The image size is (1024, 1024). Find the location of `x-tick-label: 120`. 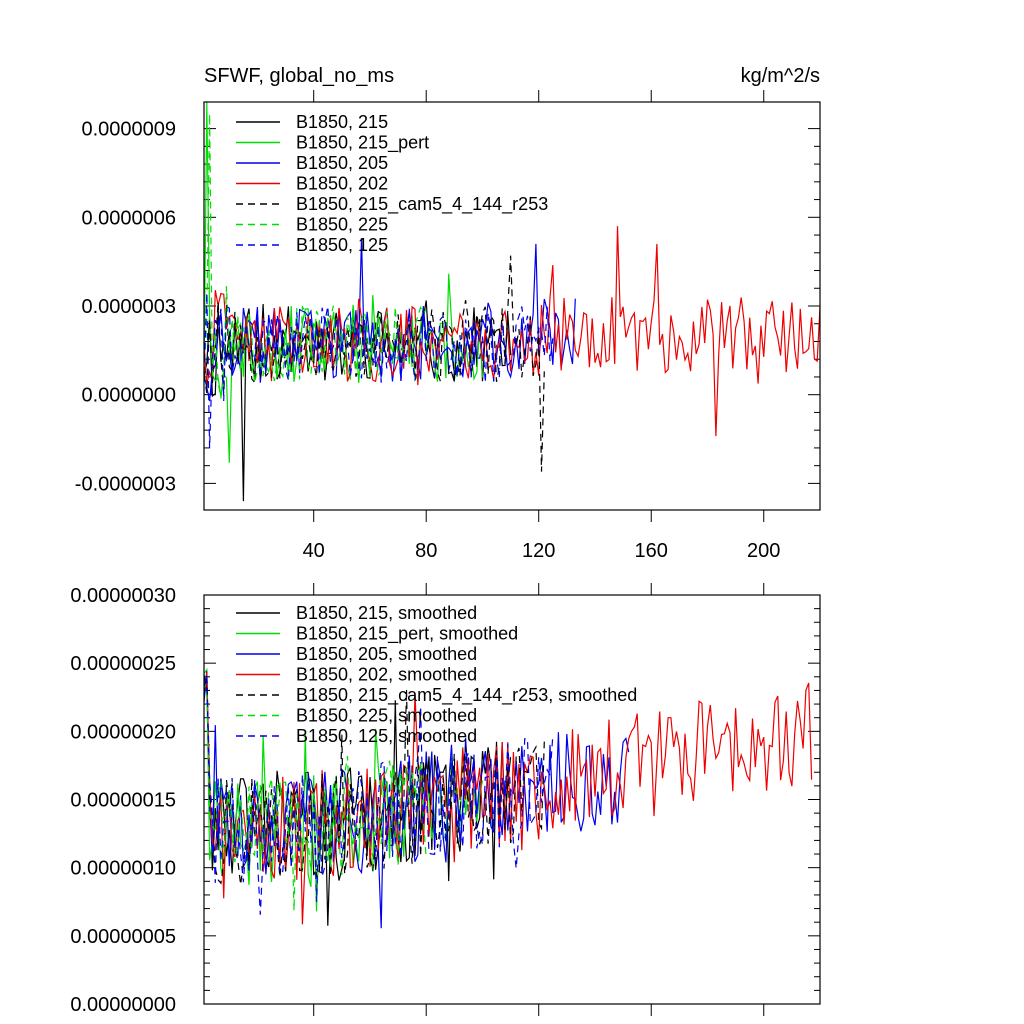

x-tick-label: 120 is located at coordinates (538, 551).